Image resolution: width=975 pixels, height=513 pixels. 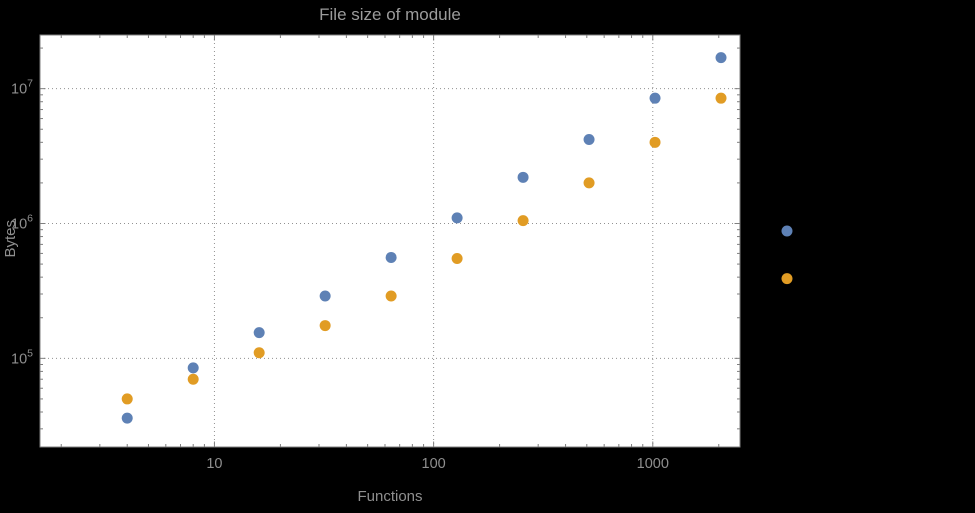 What do you see at coordinates (390, 14) in the screenshot?
I see `chart-title: File size of module` at bounding box center [390, 14].